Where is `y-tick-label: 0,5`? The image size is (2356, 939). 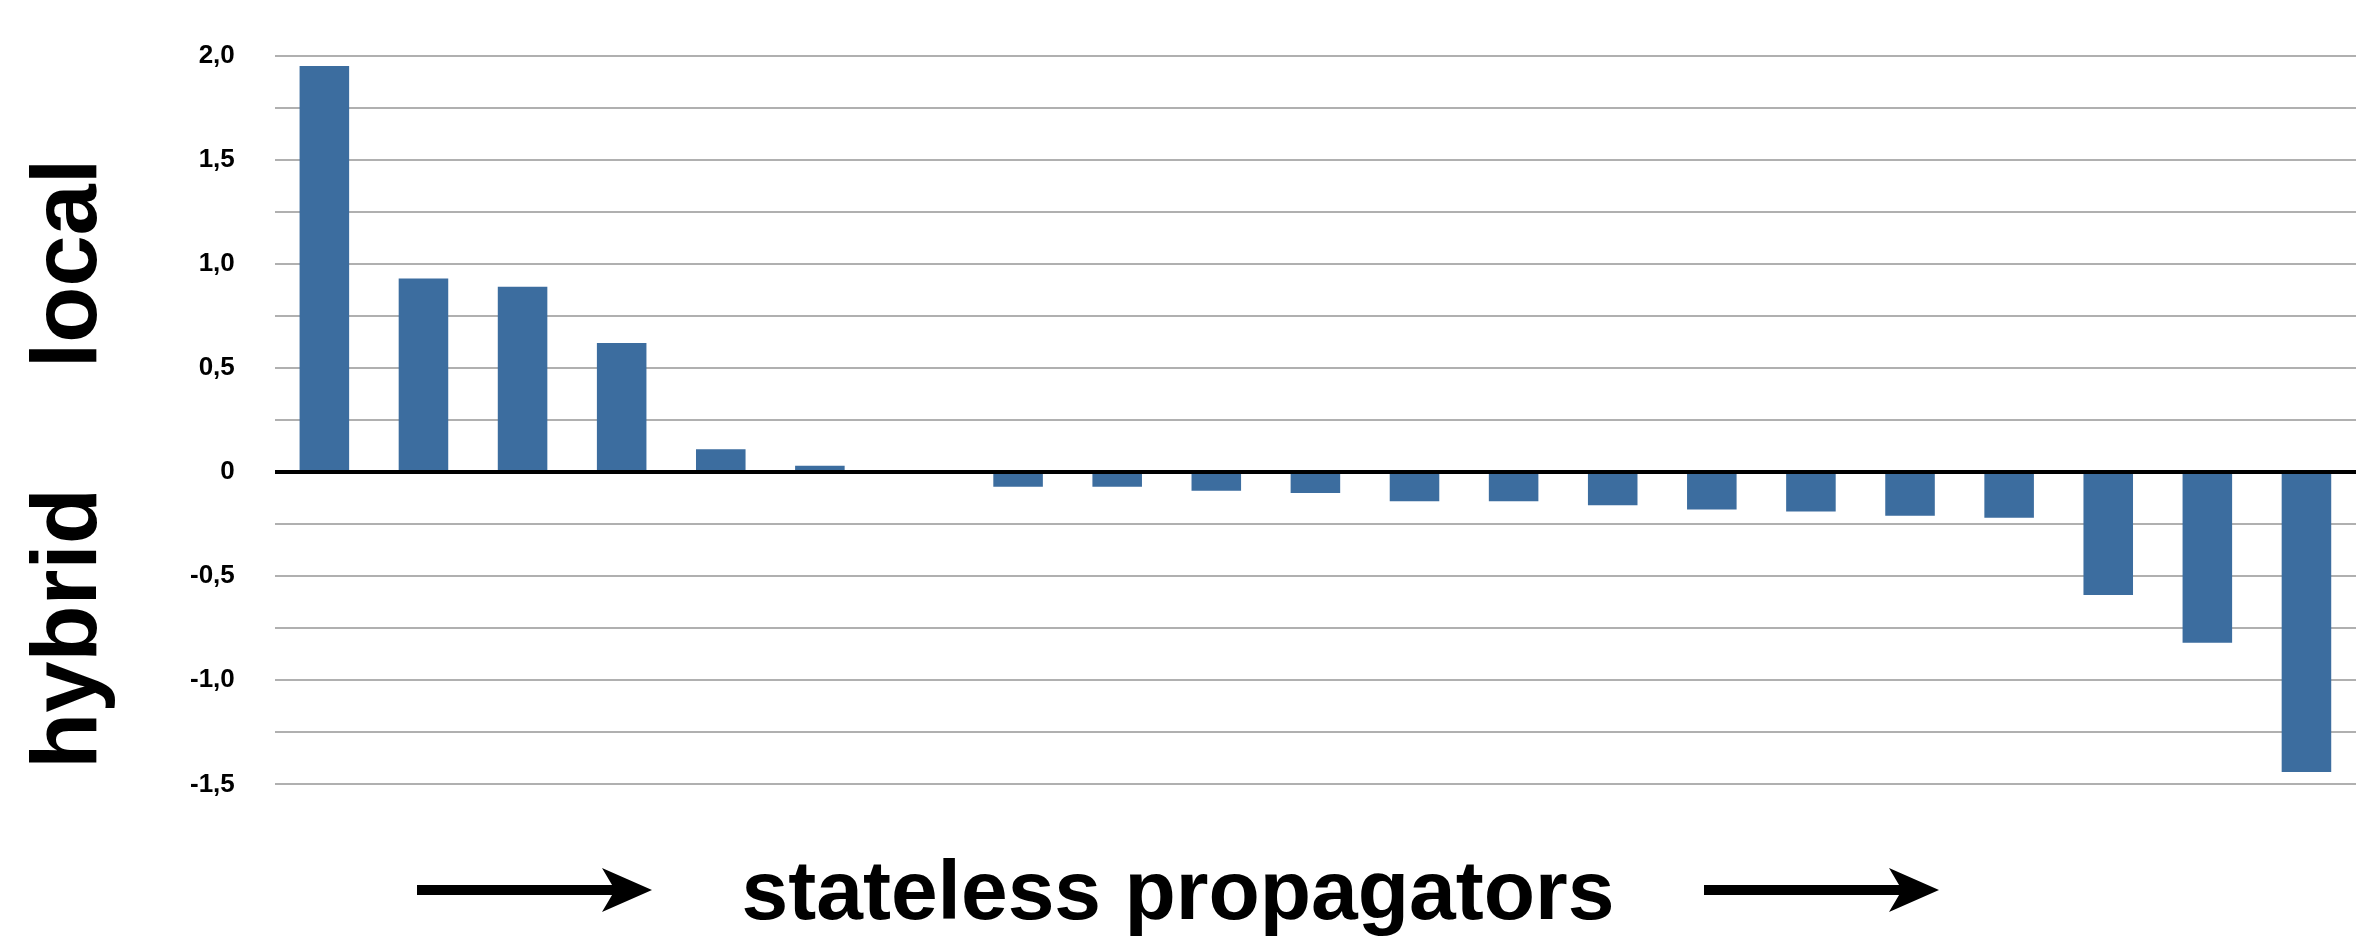 y-tick-label: 0,5 is located at coordinates (216, 366).